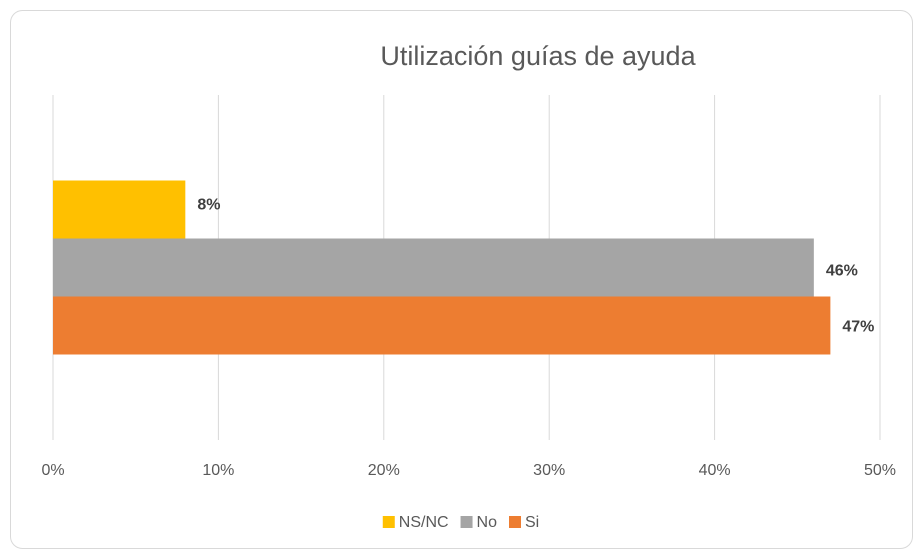 The image size is (923, 559). What do you see at coordinates (538, 56) in the screenshot?
I see `chart-title: Utilización guías de ayuda` at bounding box center [538, 56].